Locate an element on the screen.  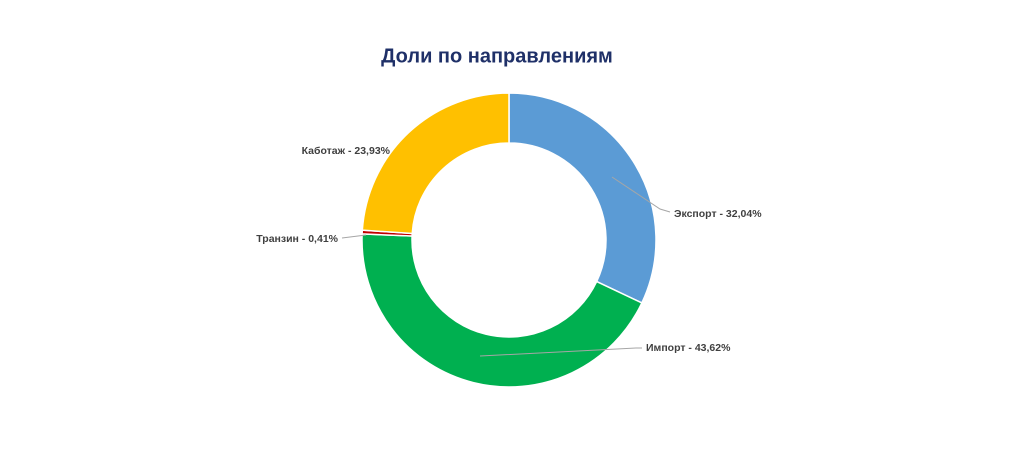
data-label: Каботаж - 23,93% is located at coordinates (346, 151).